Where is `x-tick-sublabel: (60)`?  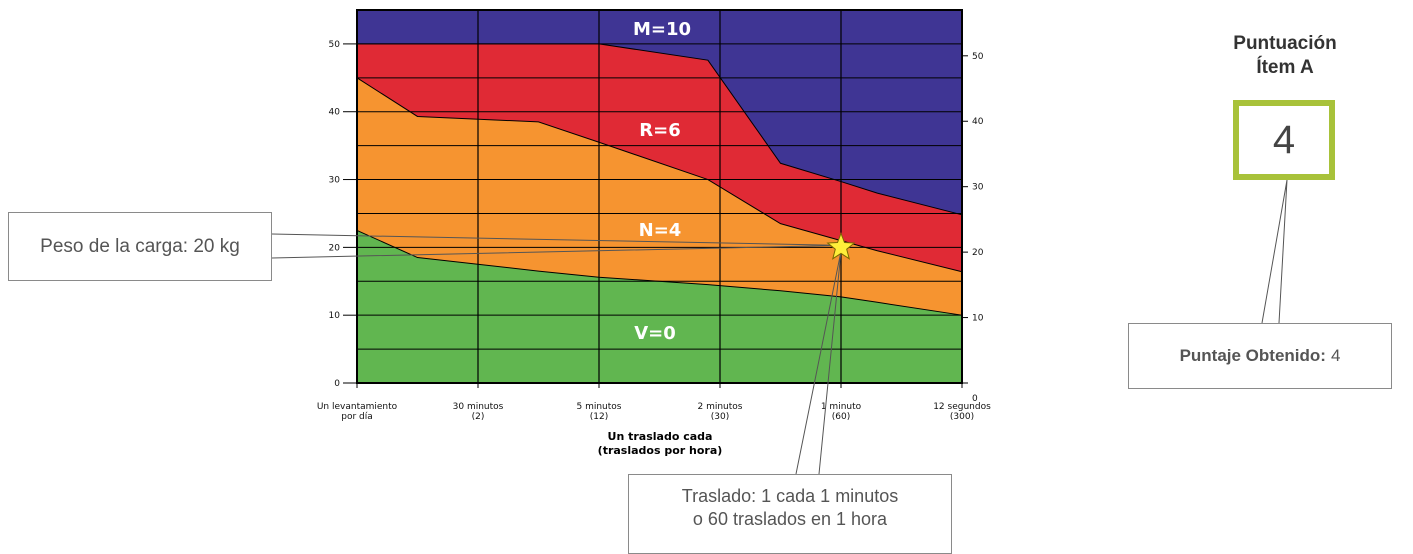 x-tick-sublabel: (60) is located at coordinates (841, 417).